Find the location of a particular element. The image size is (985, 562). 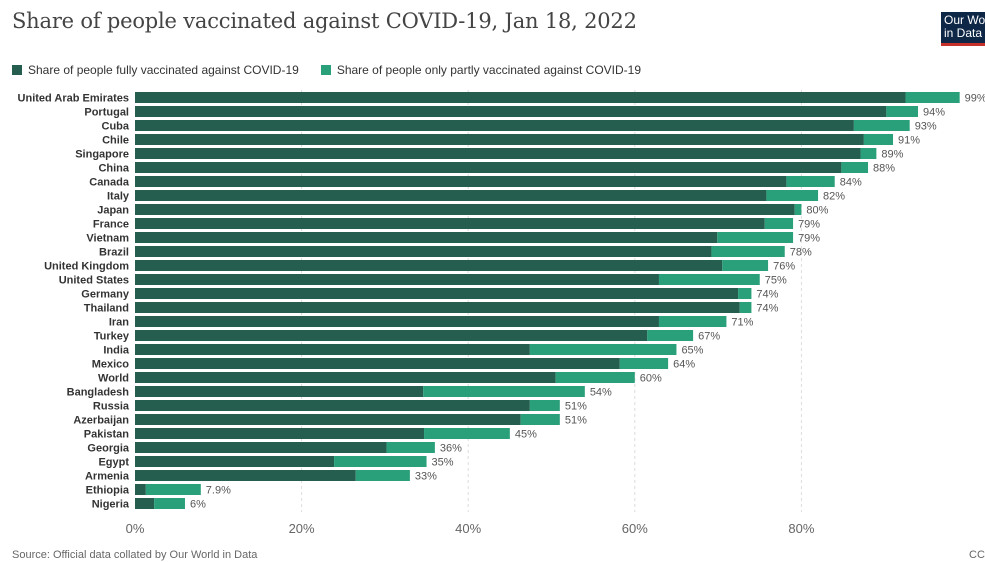

category-label: Portugal is located at coordinates (106, 113).